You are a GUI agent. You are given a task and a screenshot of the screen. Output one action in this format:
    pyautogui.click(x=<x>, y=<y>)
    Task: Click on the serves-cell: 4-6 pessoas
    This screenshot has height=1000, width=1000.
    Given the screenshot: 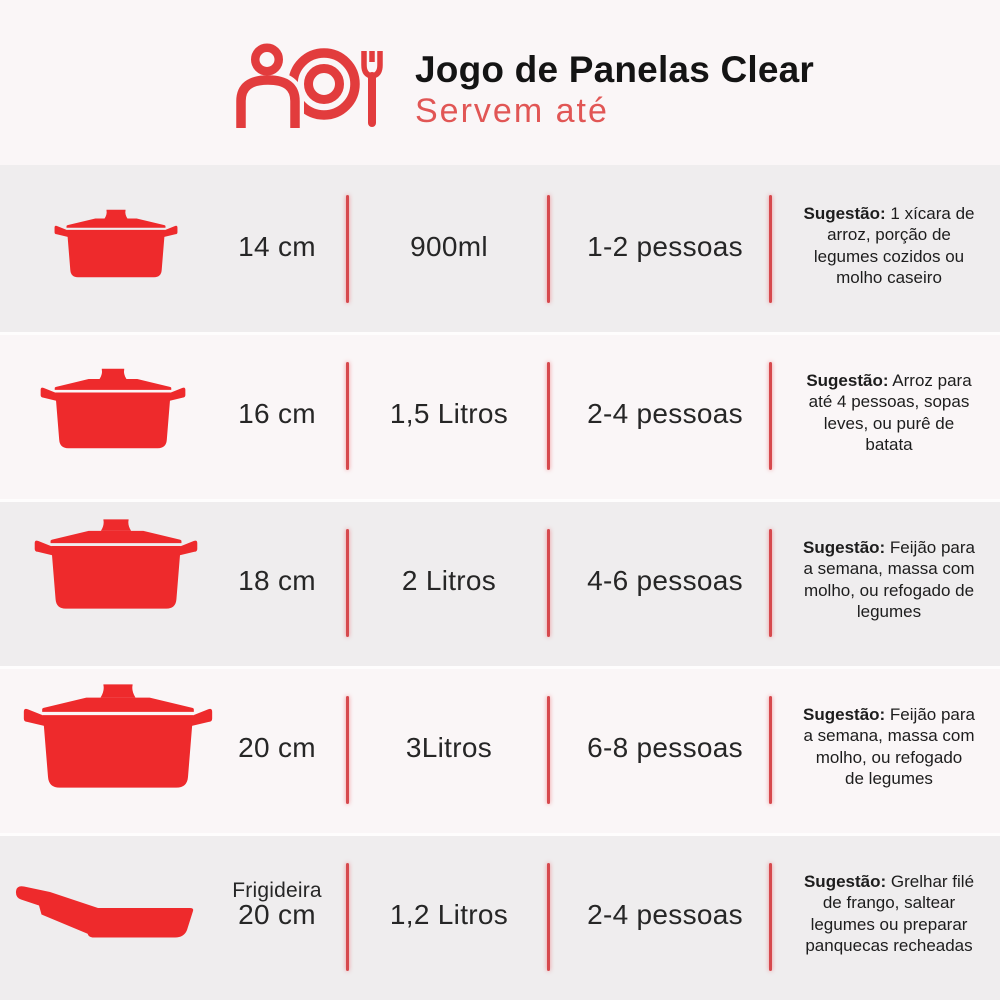 What is the action you would take?
    pyautogui.click(x=665, y=582)
    